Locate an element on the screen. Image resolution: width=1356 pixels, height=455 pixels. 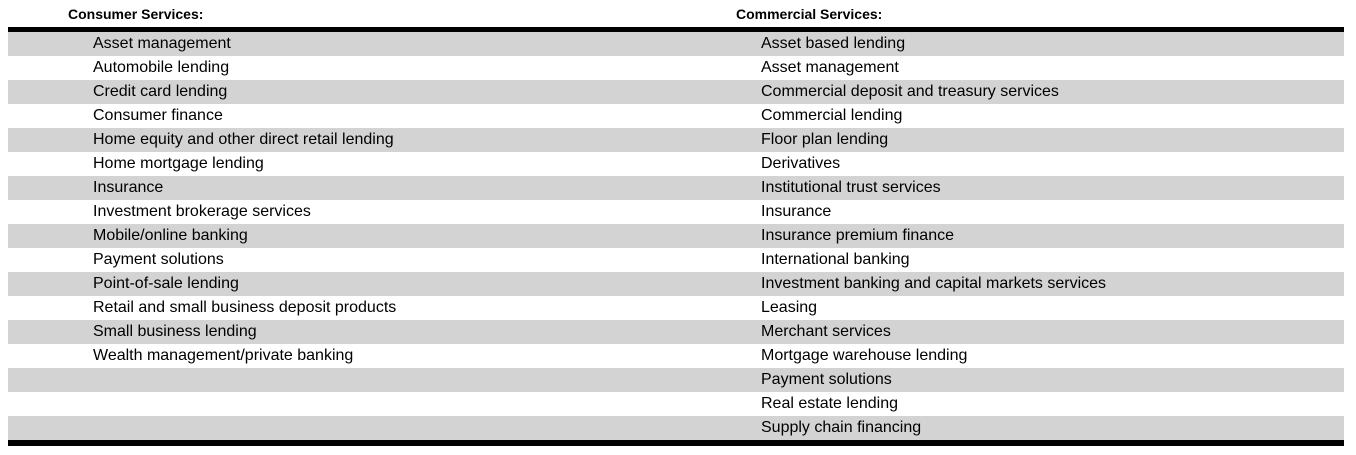
commercial-service-cell: Insurance is located at coordinates (796, 211).